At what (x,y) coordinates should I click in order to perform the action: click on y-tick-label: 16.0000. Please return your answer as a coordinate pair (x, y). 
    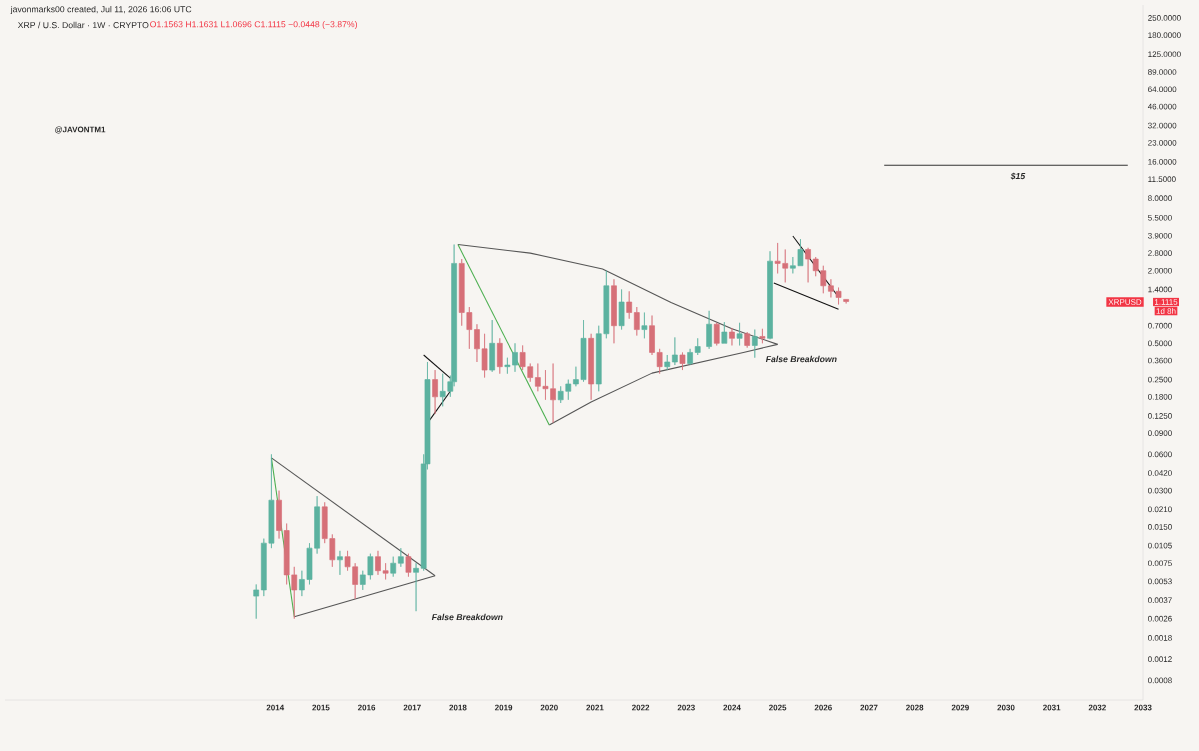
    Looking at the image, I should click on (1162, 162).